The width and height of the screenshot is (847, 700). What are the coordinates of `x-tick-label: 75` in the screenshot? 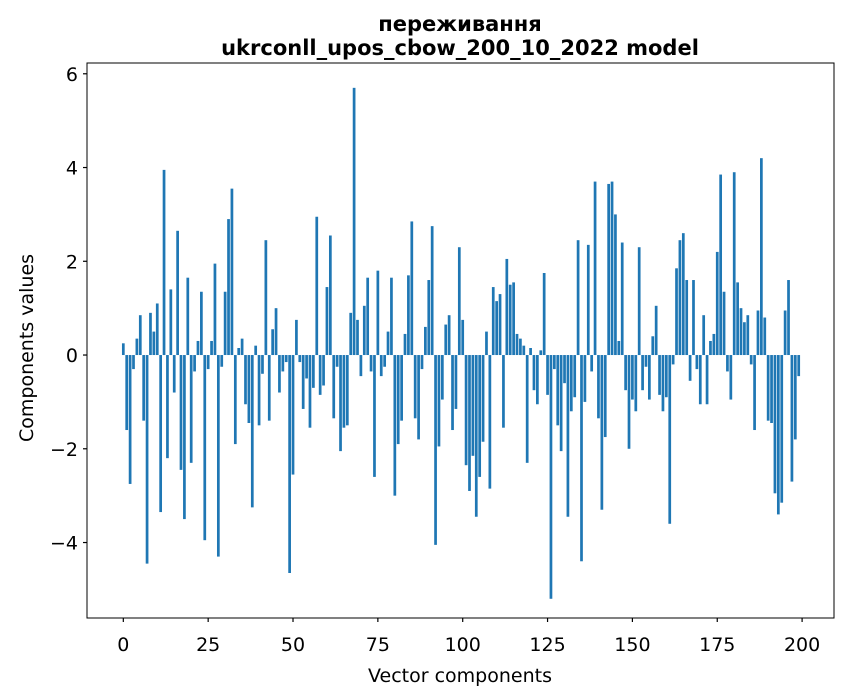 It's located at (378, 645).